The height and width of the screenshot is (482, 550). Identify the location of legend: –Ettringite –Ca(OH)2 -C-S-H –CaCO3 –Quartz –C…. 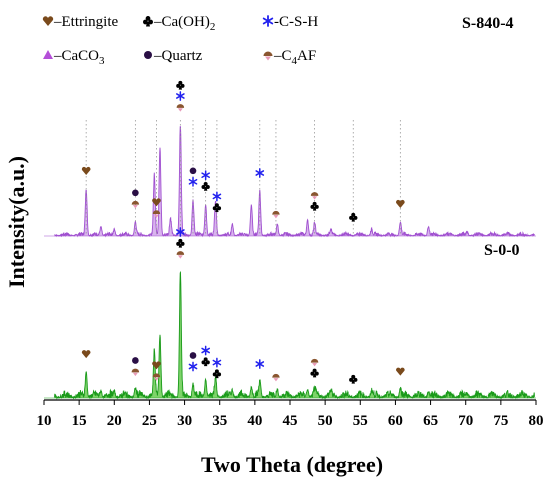
(180, 40).